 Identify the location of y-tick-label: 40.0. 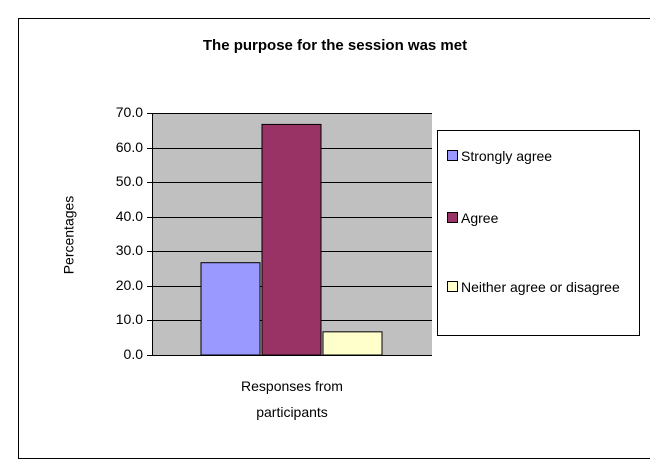
(129, 216).